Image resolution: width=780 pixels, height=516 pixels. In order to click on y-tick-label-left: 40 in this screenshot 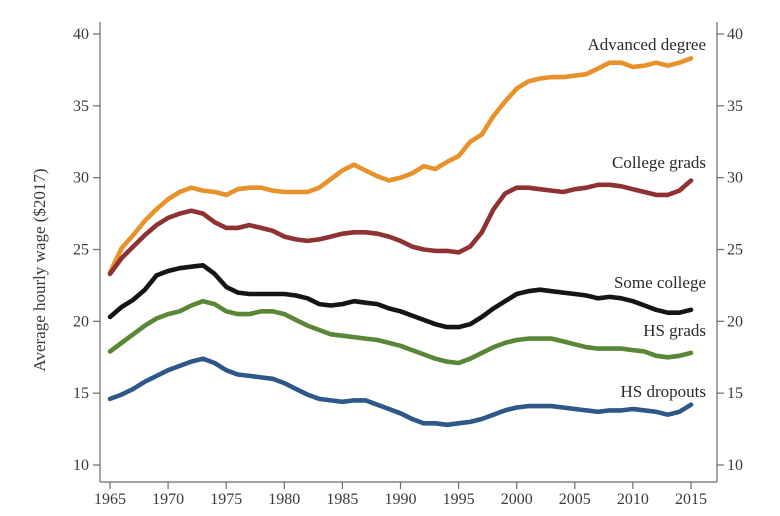, I will do `click(81, 34)`.